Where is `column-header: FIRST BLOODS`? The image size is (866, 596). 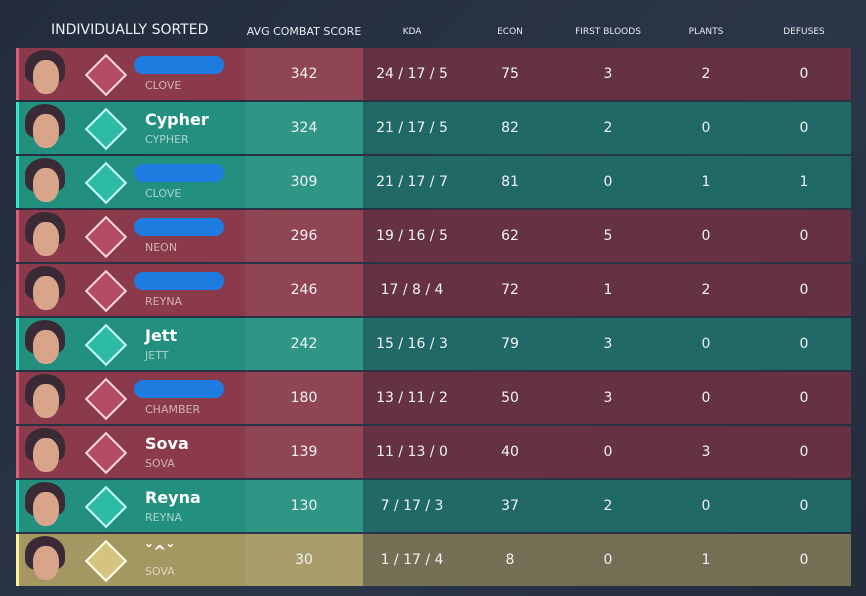
column-header: FIRST BLOODS is located at coordinates (608, 32).